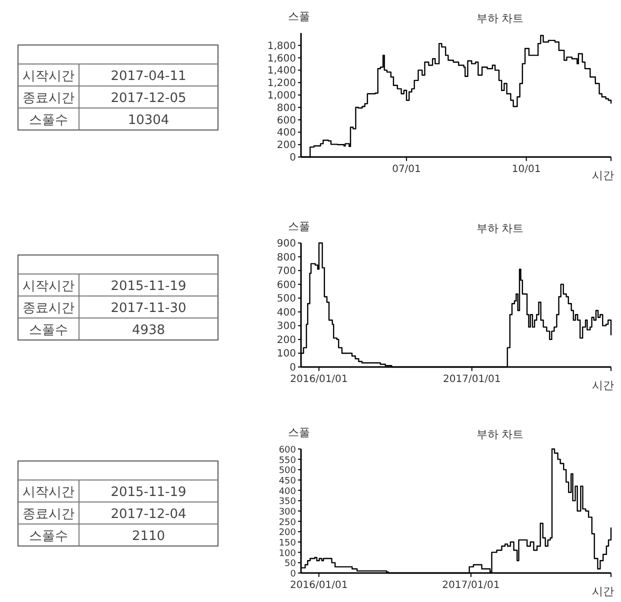  What do you see at coordinates (148, 514) in the screenshot?
I see `text: 2017-12-04` at bounding box center [148, 514].